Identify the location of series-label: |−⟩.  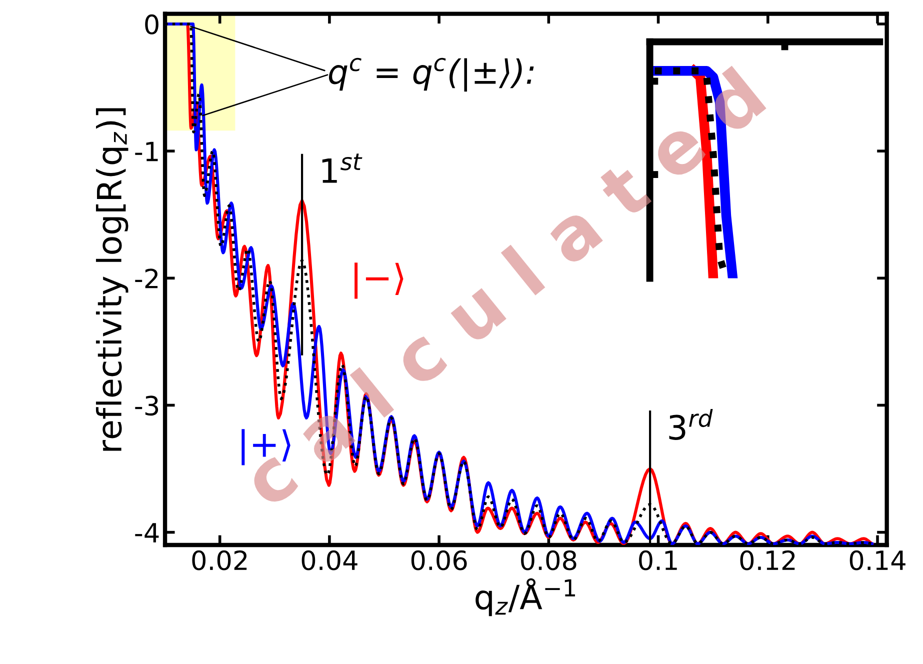
(379, 280).